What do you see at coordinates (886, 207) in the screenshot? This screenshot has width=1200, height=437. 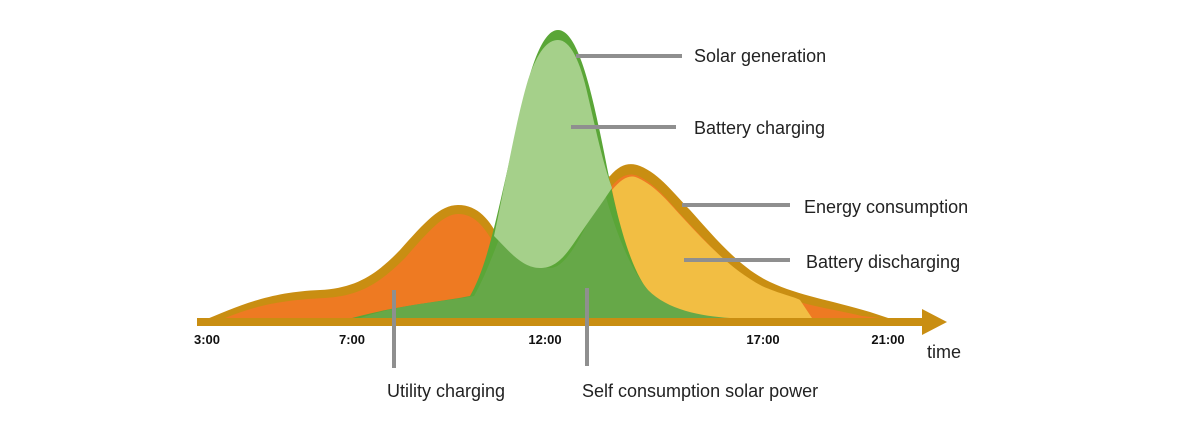 I see `label-energy-consumption: Energy consumption` at bounding box center [886, 207].